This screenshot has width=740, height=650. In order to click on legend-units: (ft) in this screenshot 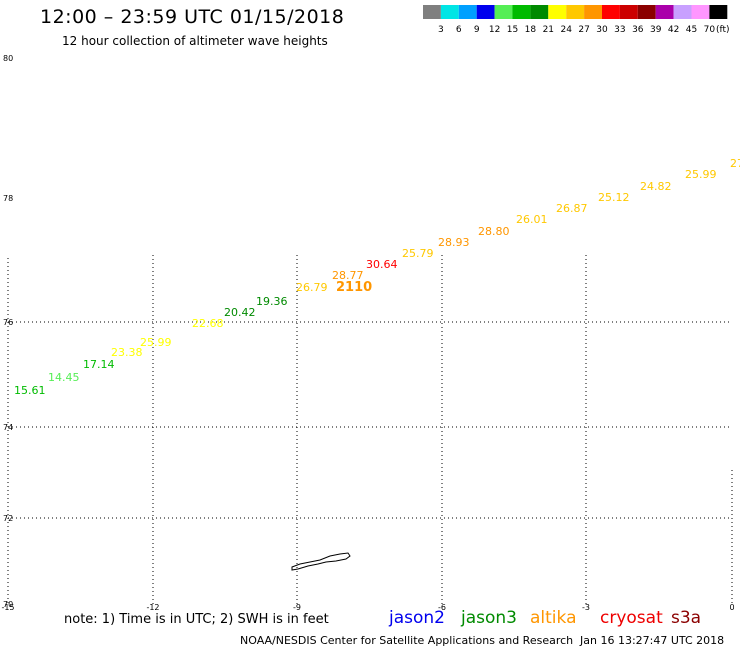, I will do `click(723, 30)`.